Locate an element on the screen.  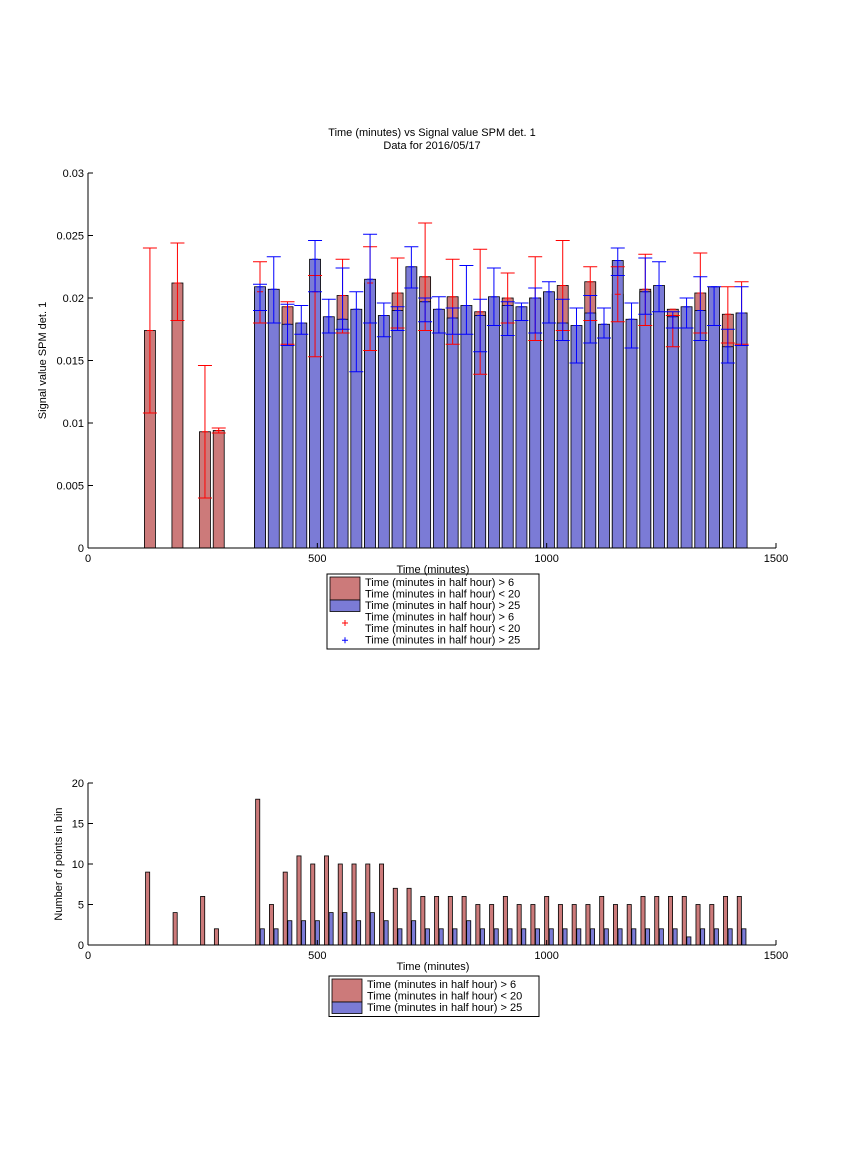
y-tick-label: 0.02 is located at coordinates (73, 299).